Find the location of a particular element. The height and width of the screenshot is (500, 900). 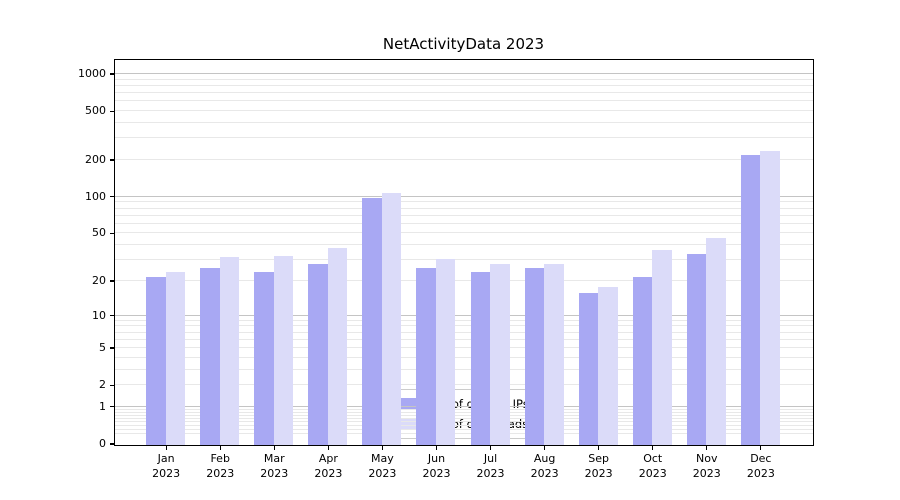

bar-downloads-apr is located at coordinates (337, 346).